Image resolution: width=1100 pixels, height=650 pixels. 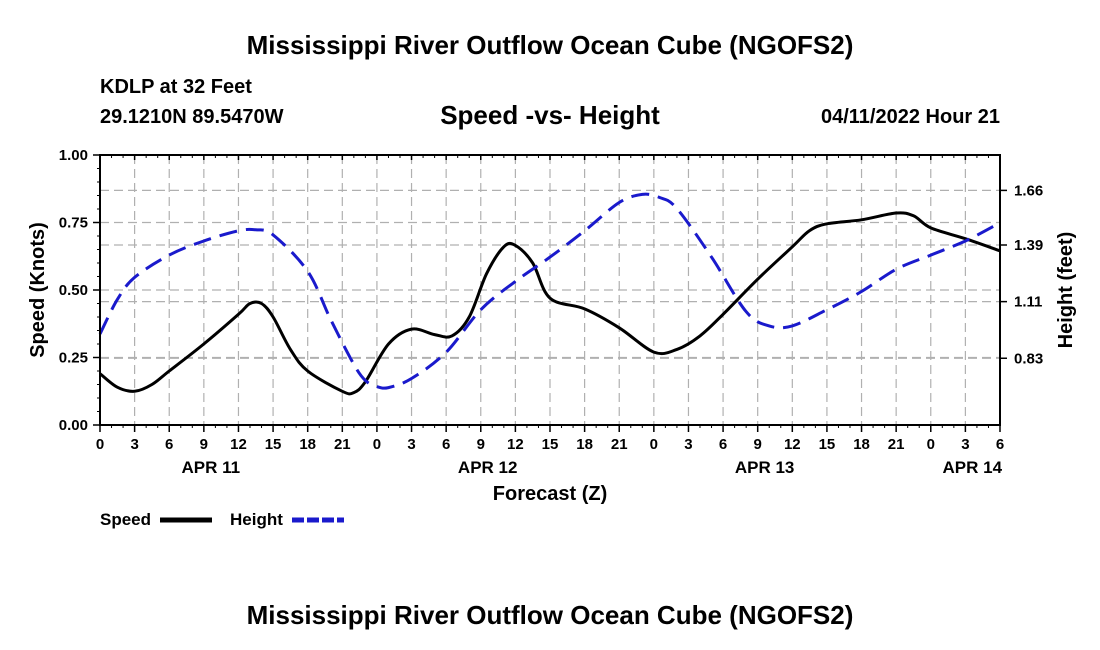 I want to click on y-tick-label: 1.00, so click(x=73, y=155).